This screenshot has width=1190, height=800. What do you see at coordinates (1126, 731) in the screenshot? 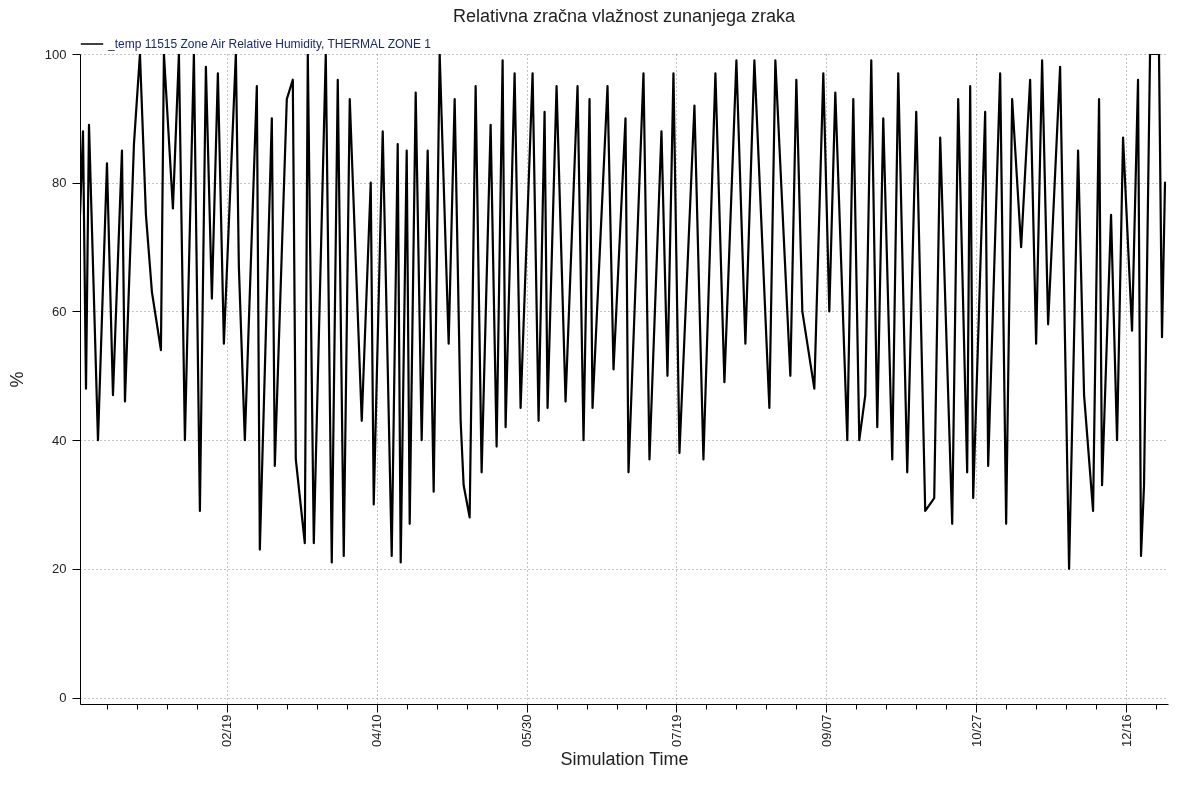
I see `x-tick-label: 12/16` at bounding box center [1126, 731].